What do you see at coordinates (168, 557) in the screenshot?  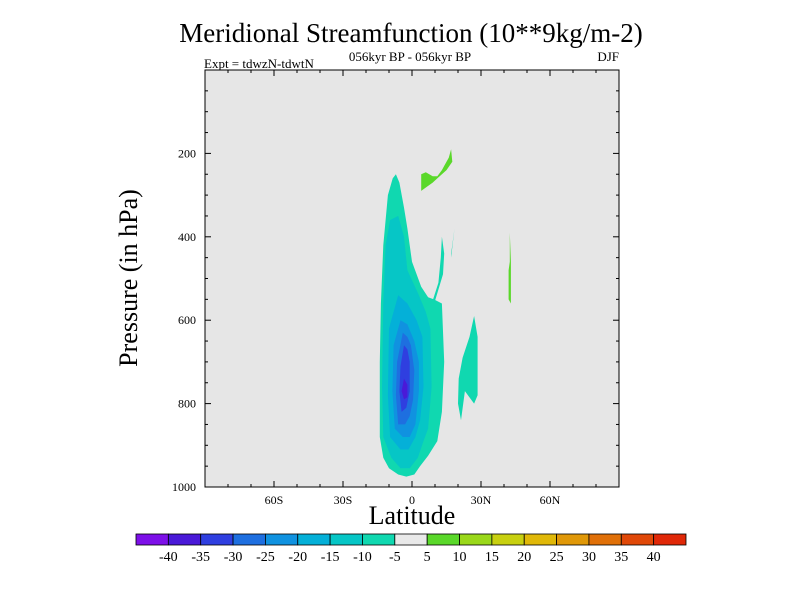 I see `colorbar-label: -40` at bounding box center [168, 557].